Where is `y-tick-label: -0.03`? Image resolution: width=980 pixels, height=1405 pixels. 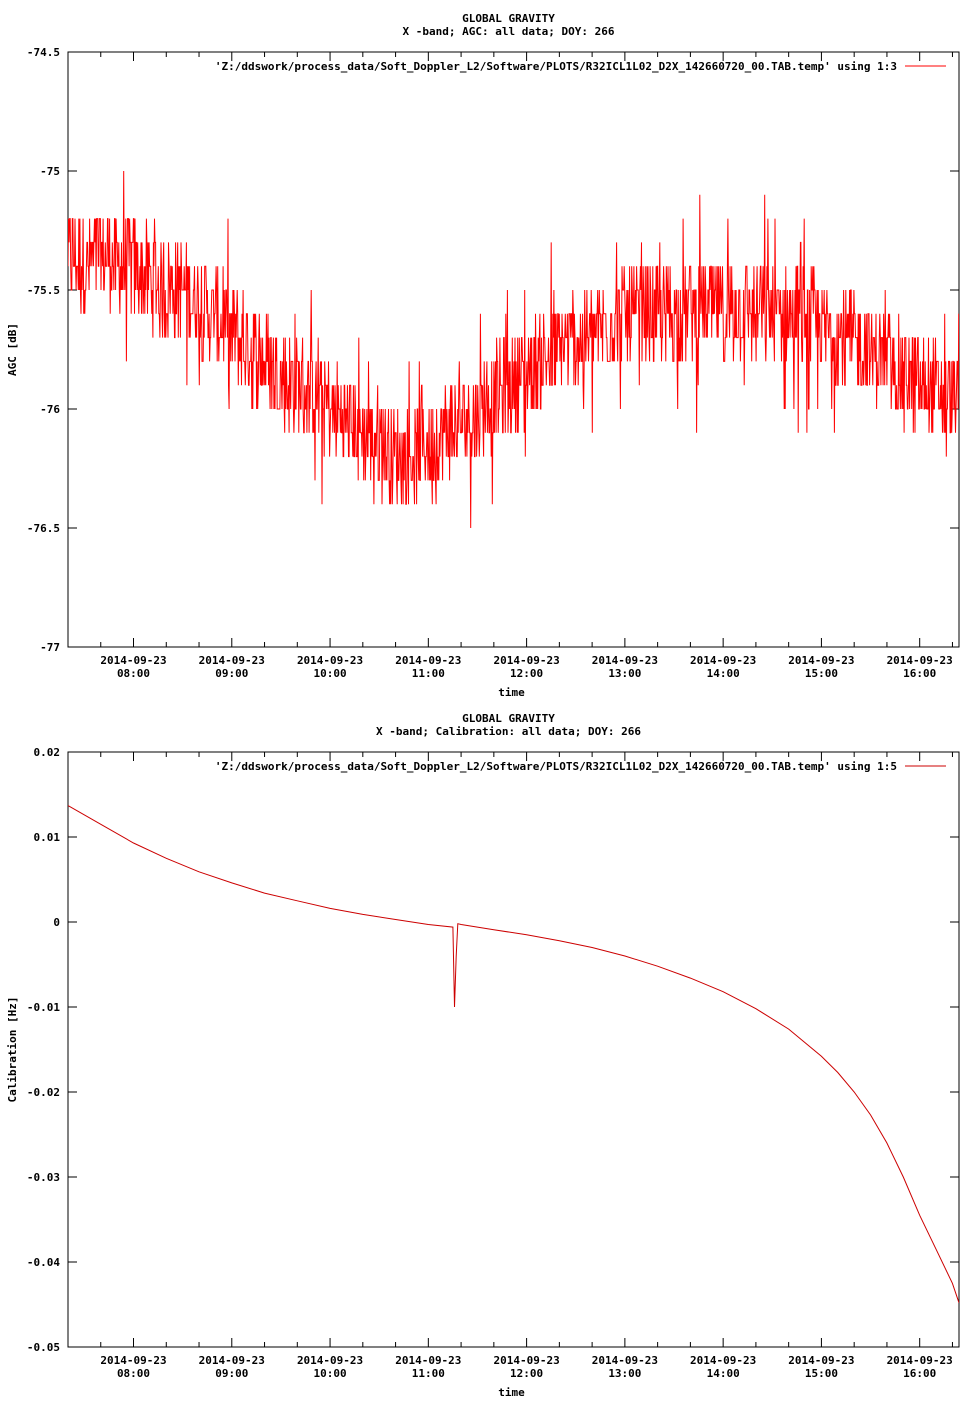 y-tick-label: -0.03 is located at coordinates (43, 1177).